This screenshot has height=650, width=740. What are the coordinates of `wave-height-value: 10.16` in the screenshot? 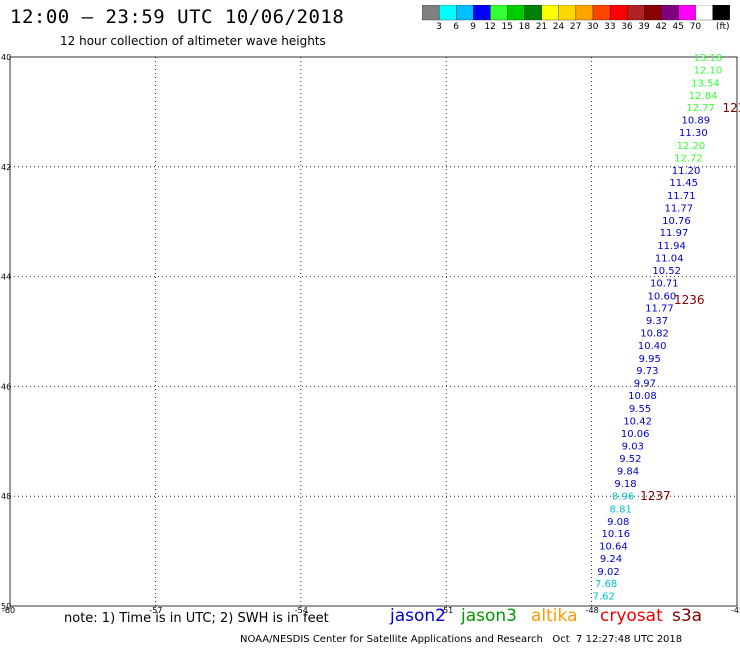 It's located at (616, 534).